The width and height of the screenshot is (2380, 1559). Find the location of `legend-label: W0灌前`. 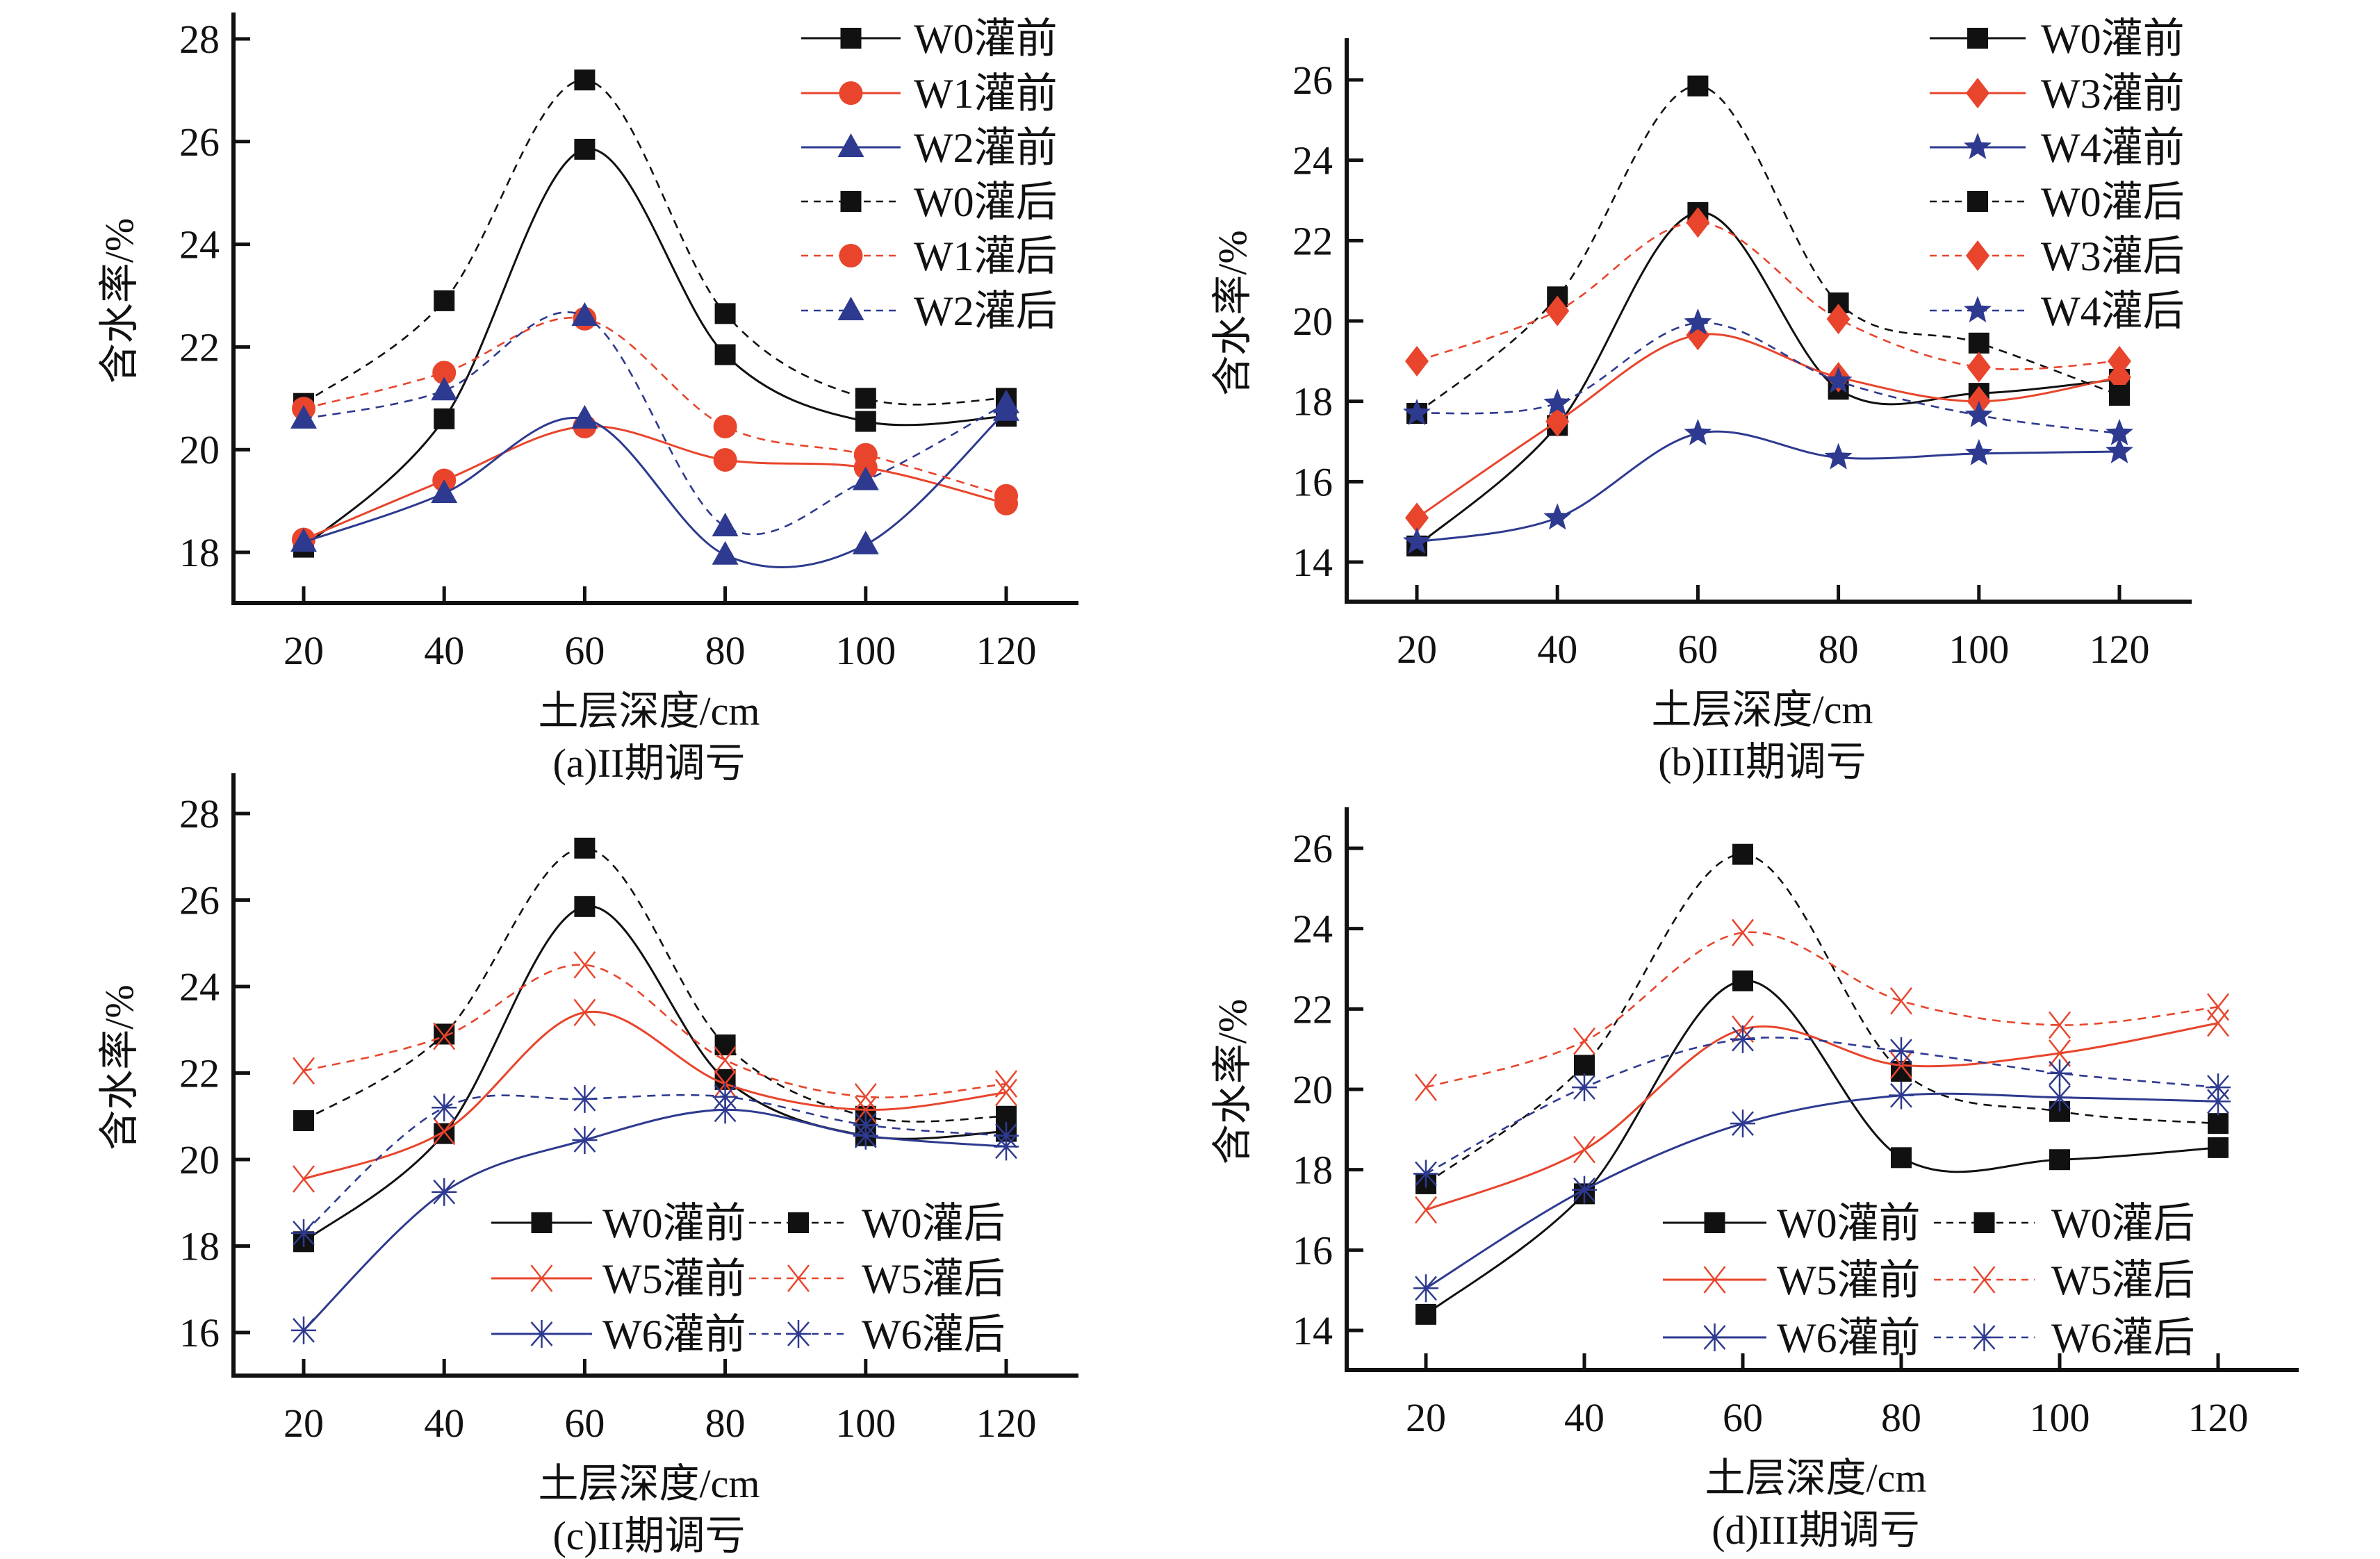

legend-label: W0灌前 is located at coordinates (2113, 39).